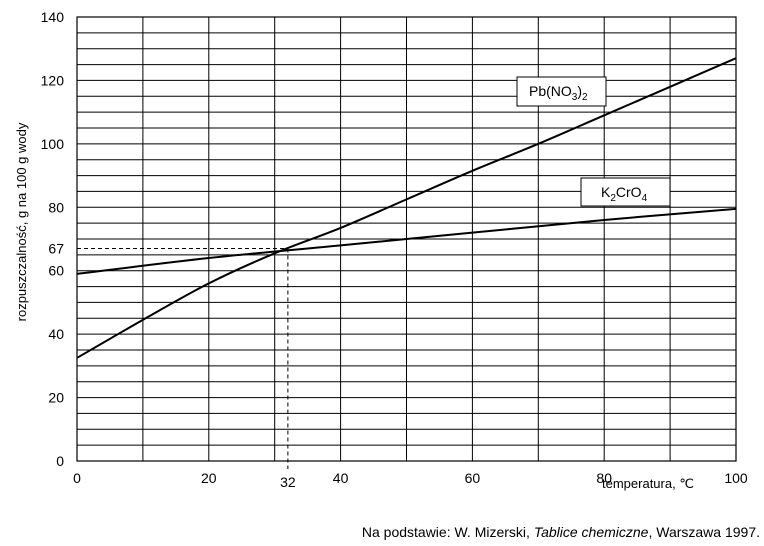  Describe the element at coordinates (604, 478) in the screenshot. I see `x-tick-label: 80` at that location.